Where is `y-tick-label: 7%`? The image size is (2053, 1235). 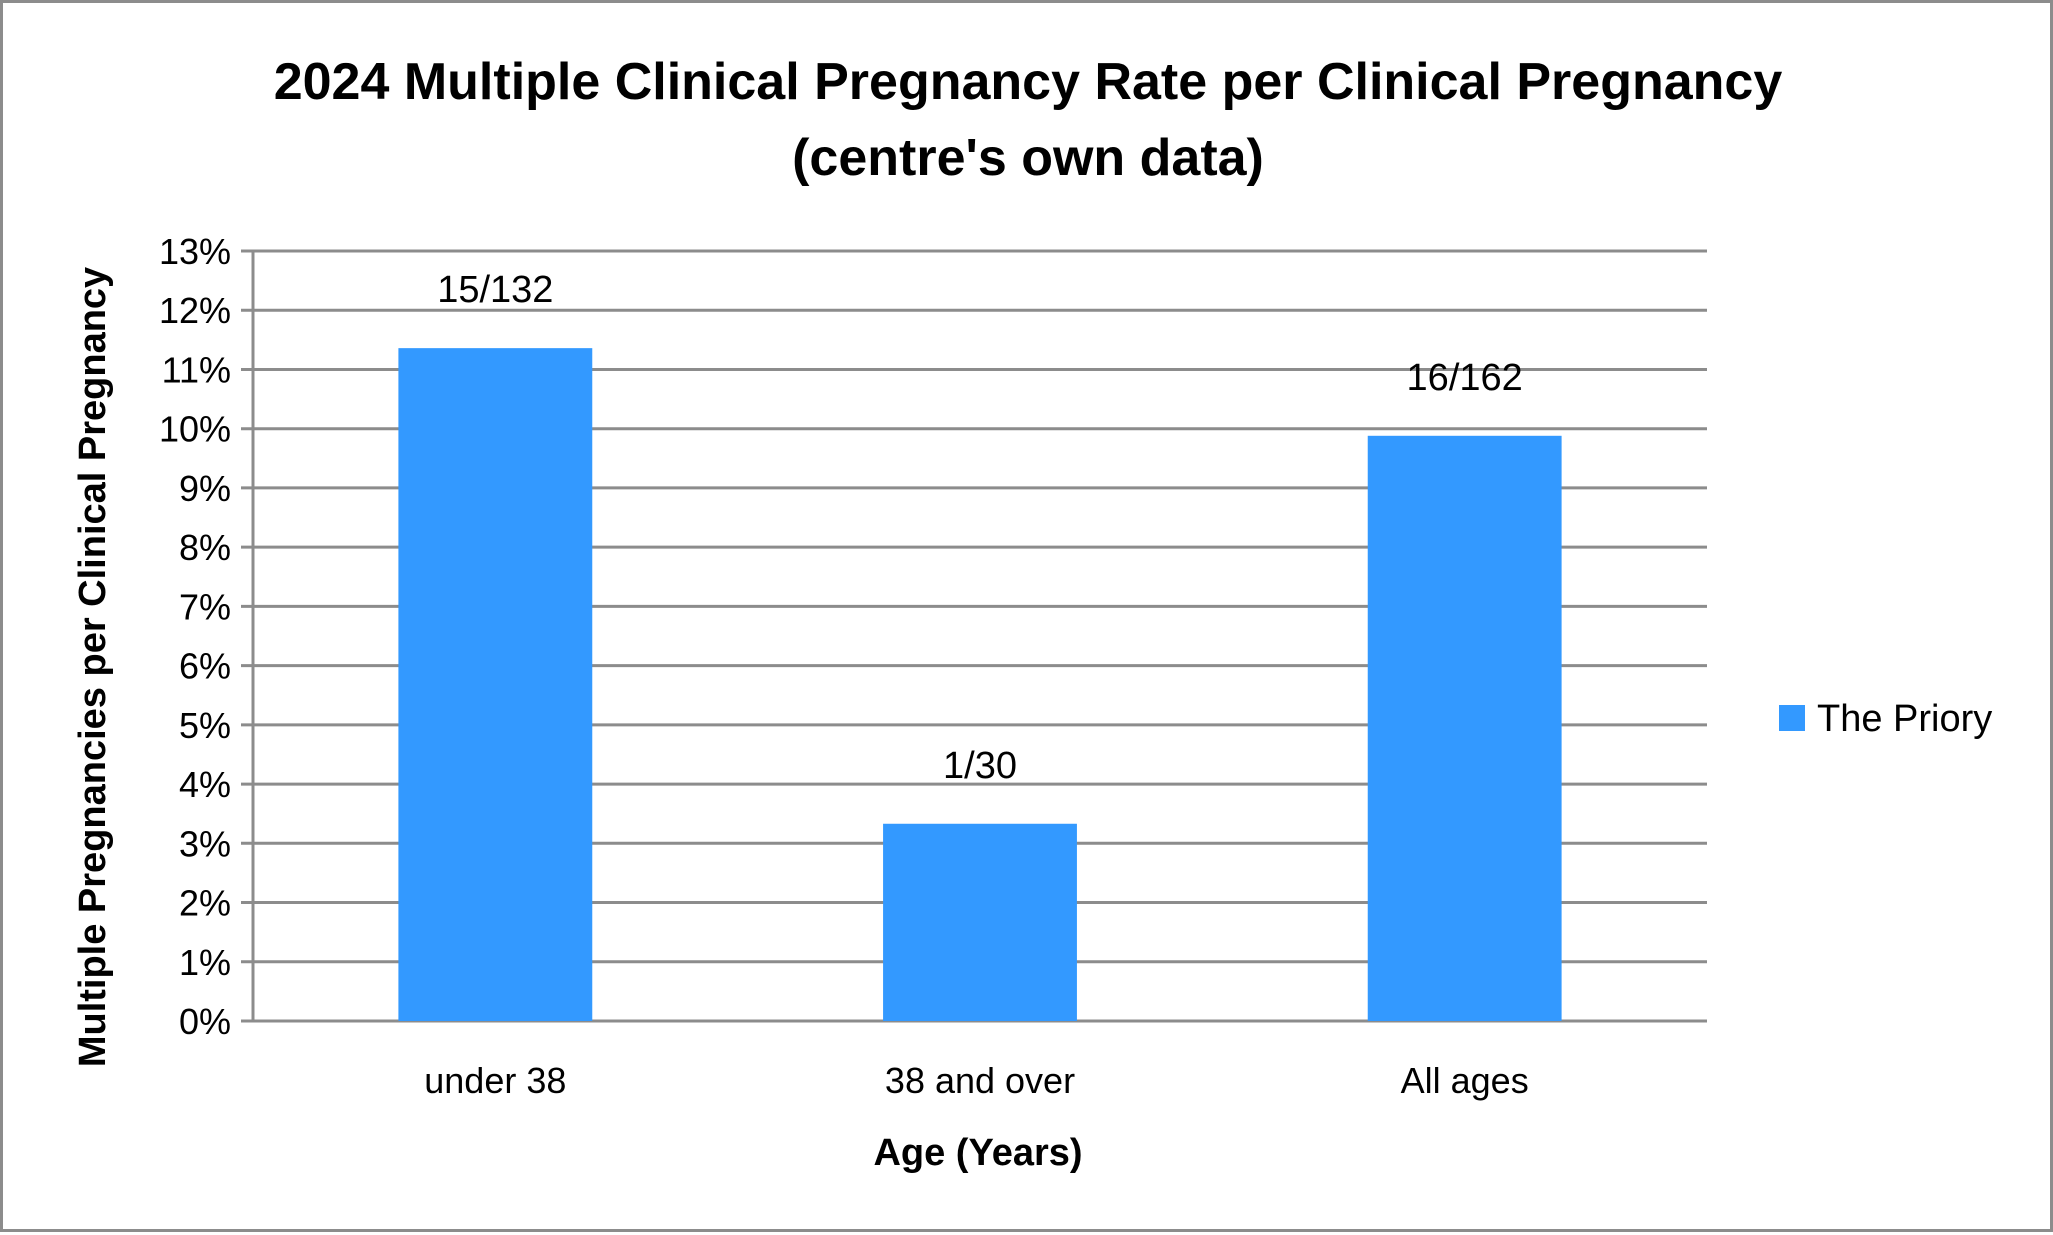 y-tick-label: 7% is located at coordinates (205, 606).